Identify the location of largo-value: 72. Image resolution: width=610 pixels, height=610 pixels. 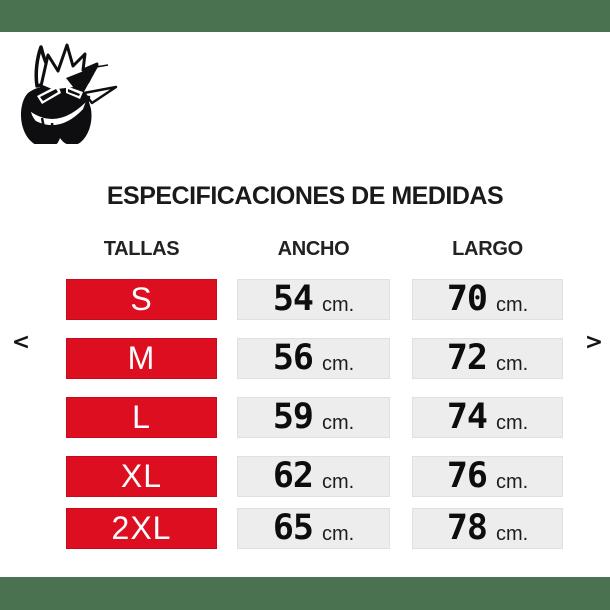
(467, 358).